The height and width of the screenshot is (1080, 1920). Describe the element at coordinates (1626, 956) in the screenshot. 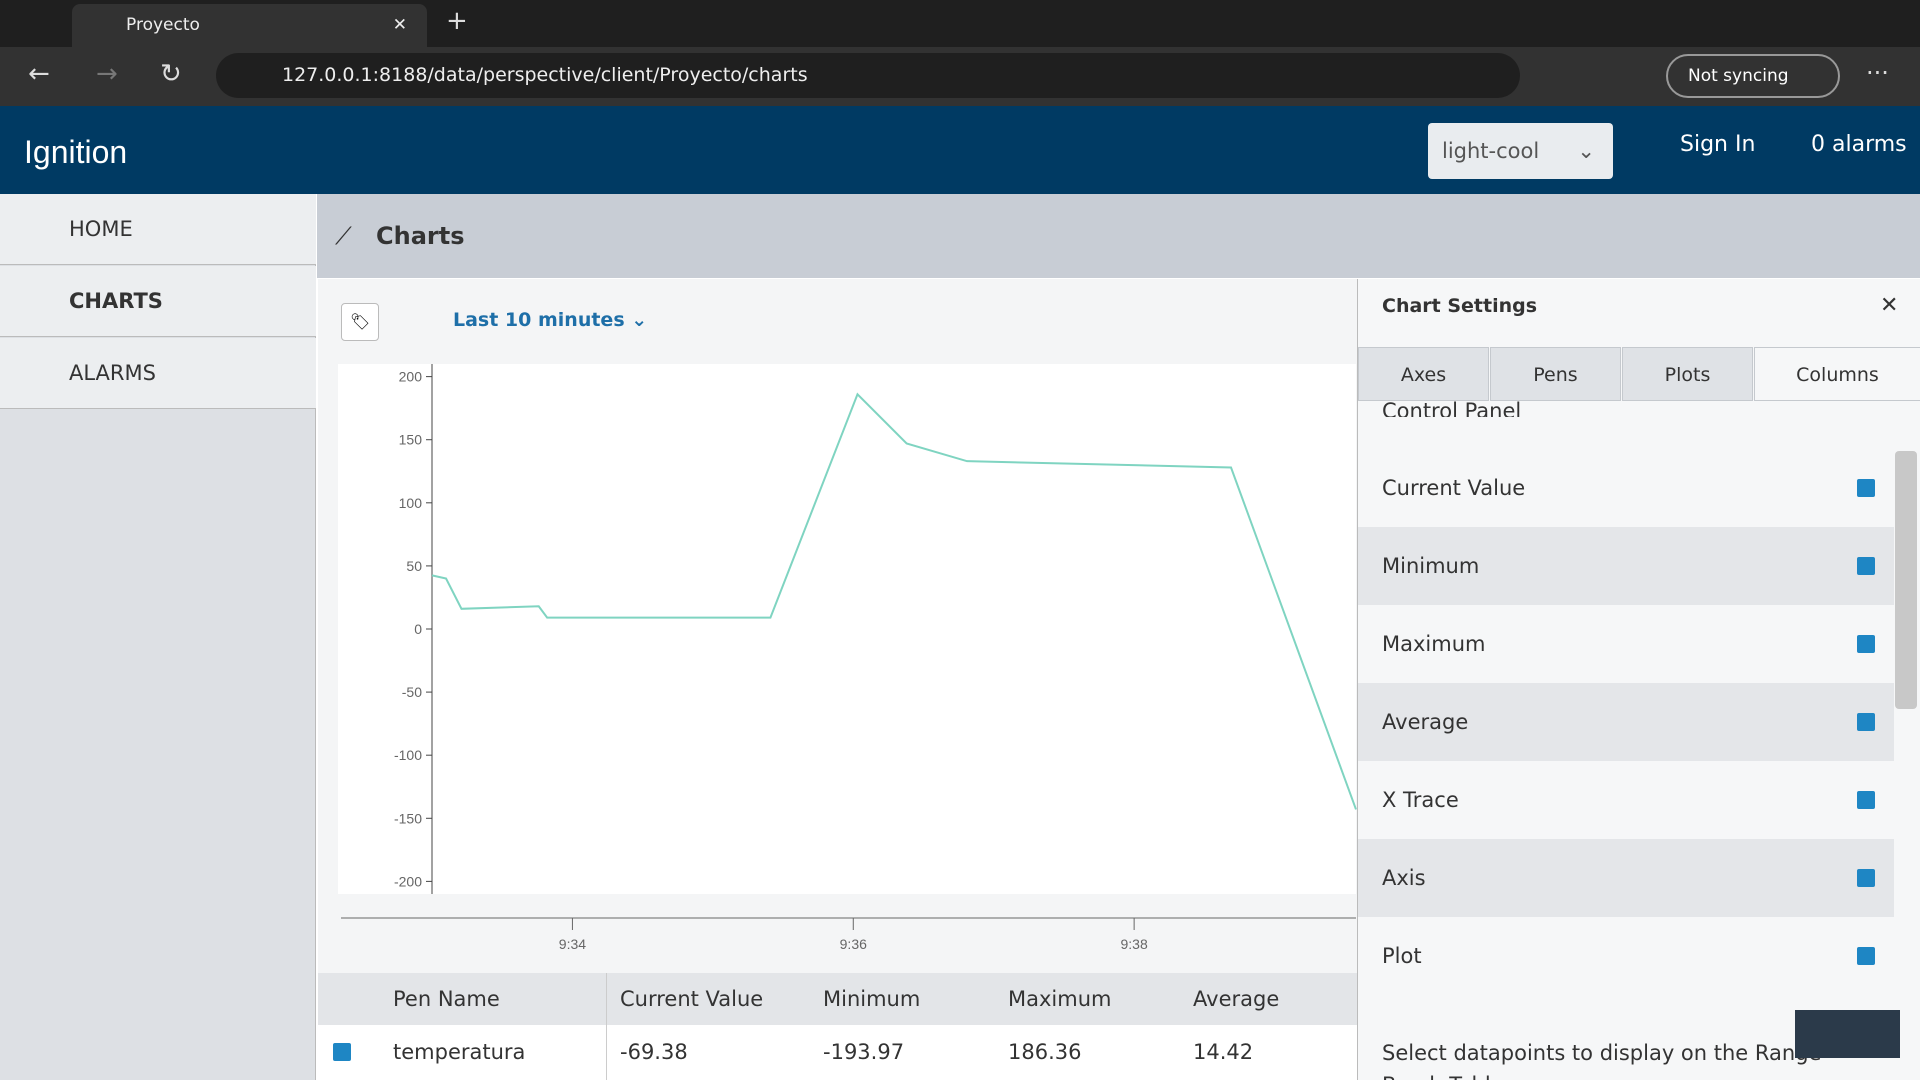

I see `option-row: Plot` at that location.